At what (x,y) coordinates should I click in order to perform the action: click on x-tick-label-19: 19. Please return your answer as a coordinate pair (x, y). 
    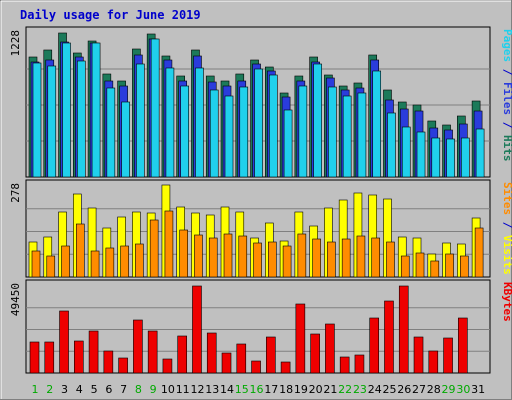
    Looking at the image, I should click on (301, 389).